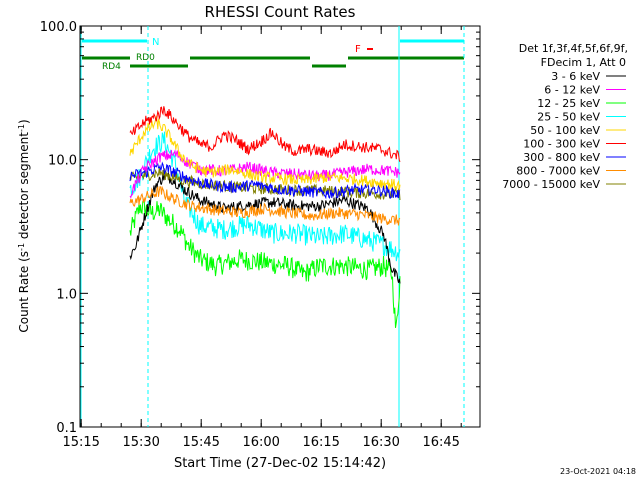  What do you see at coordinates (551, 184) in the screenshot?
I see `legend-label-8: 7000 - 15000 keV` at bounding box center [551, 184].